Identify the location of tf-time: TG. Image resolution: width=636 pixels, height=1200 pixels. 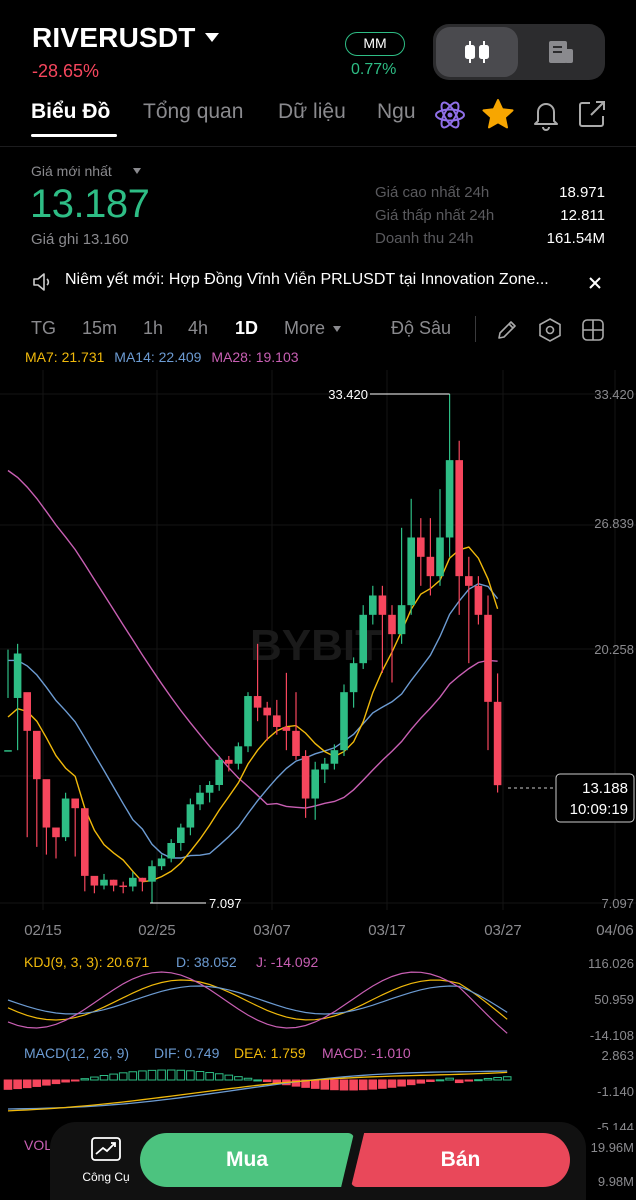
(43, 328).